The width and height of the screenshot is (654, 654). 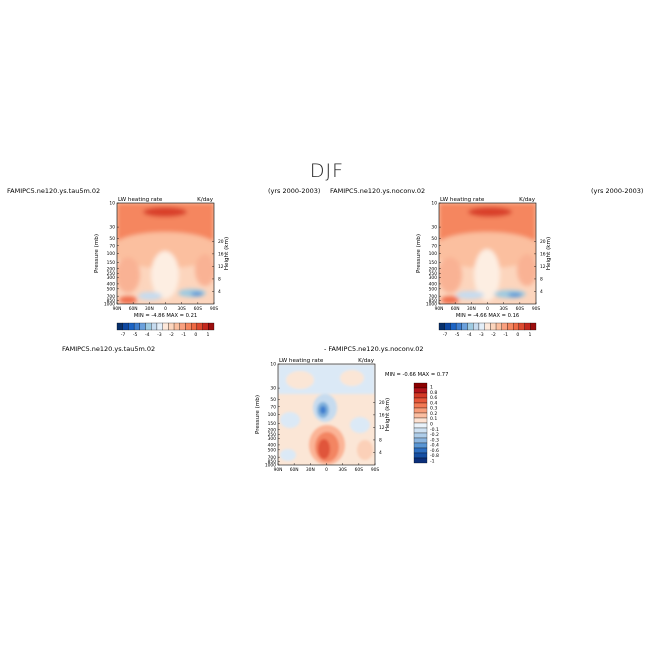 I want to click on panel1-ytick-label: 100, so click(x=111, y=254).